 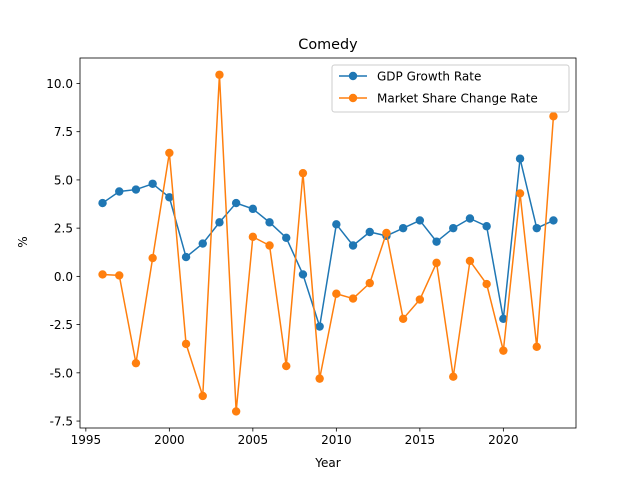 I want to click on x-tick-label: 2020, so click(x=503, y=440).